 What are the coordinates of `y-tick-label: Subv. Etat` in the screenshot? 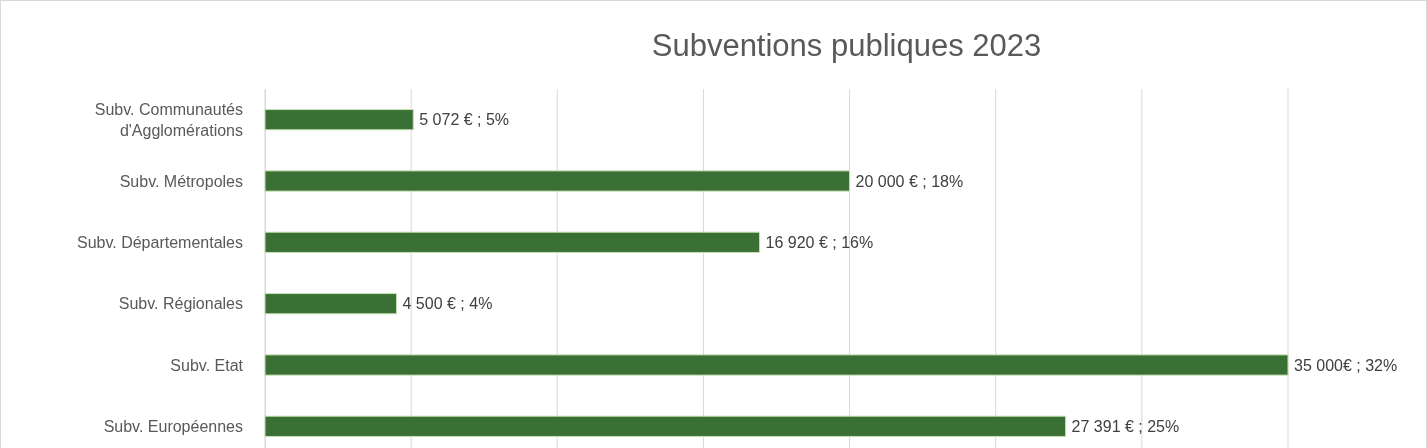 It's located at (207, 365).